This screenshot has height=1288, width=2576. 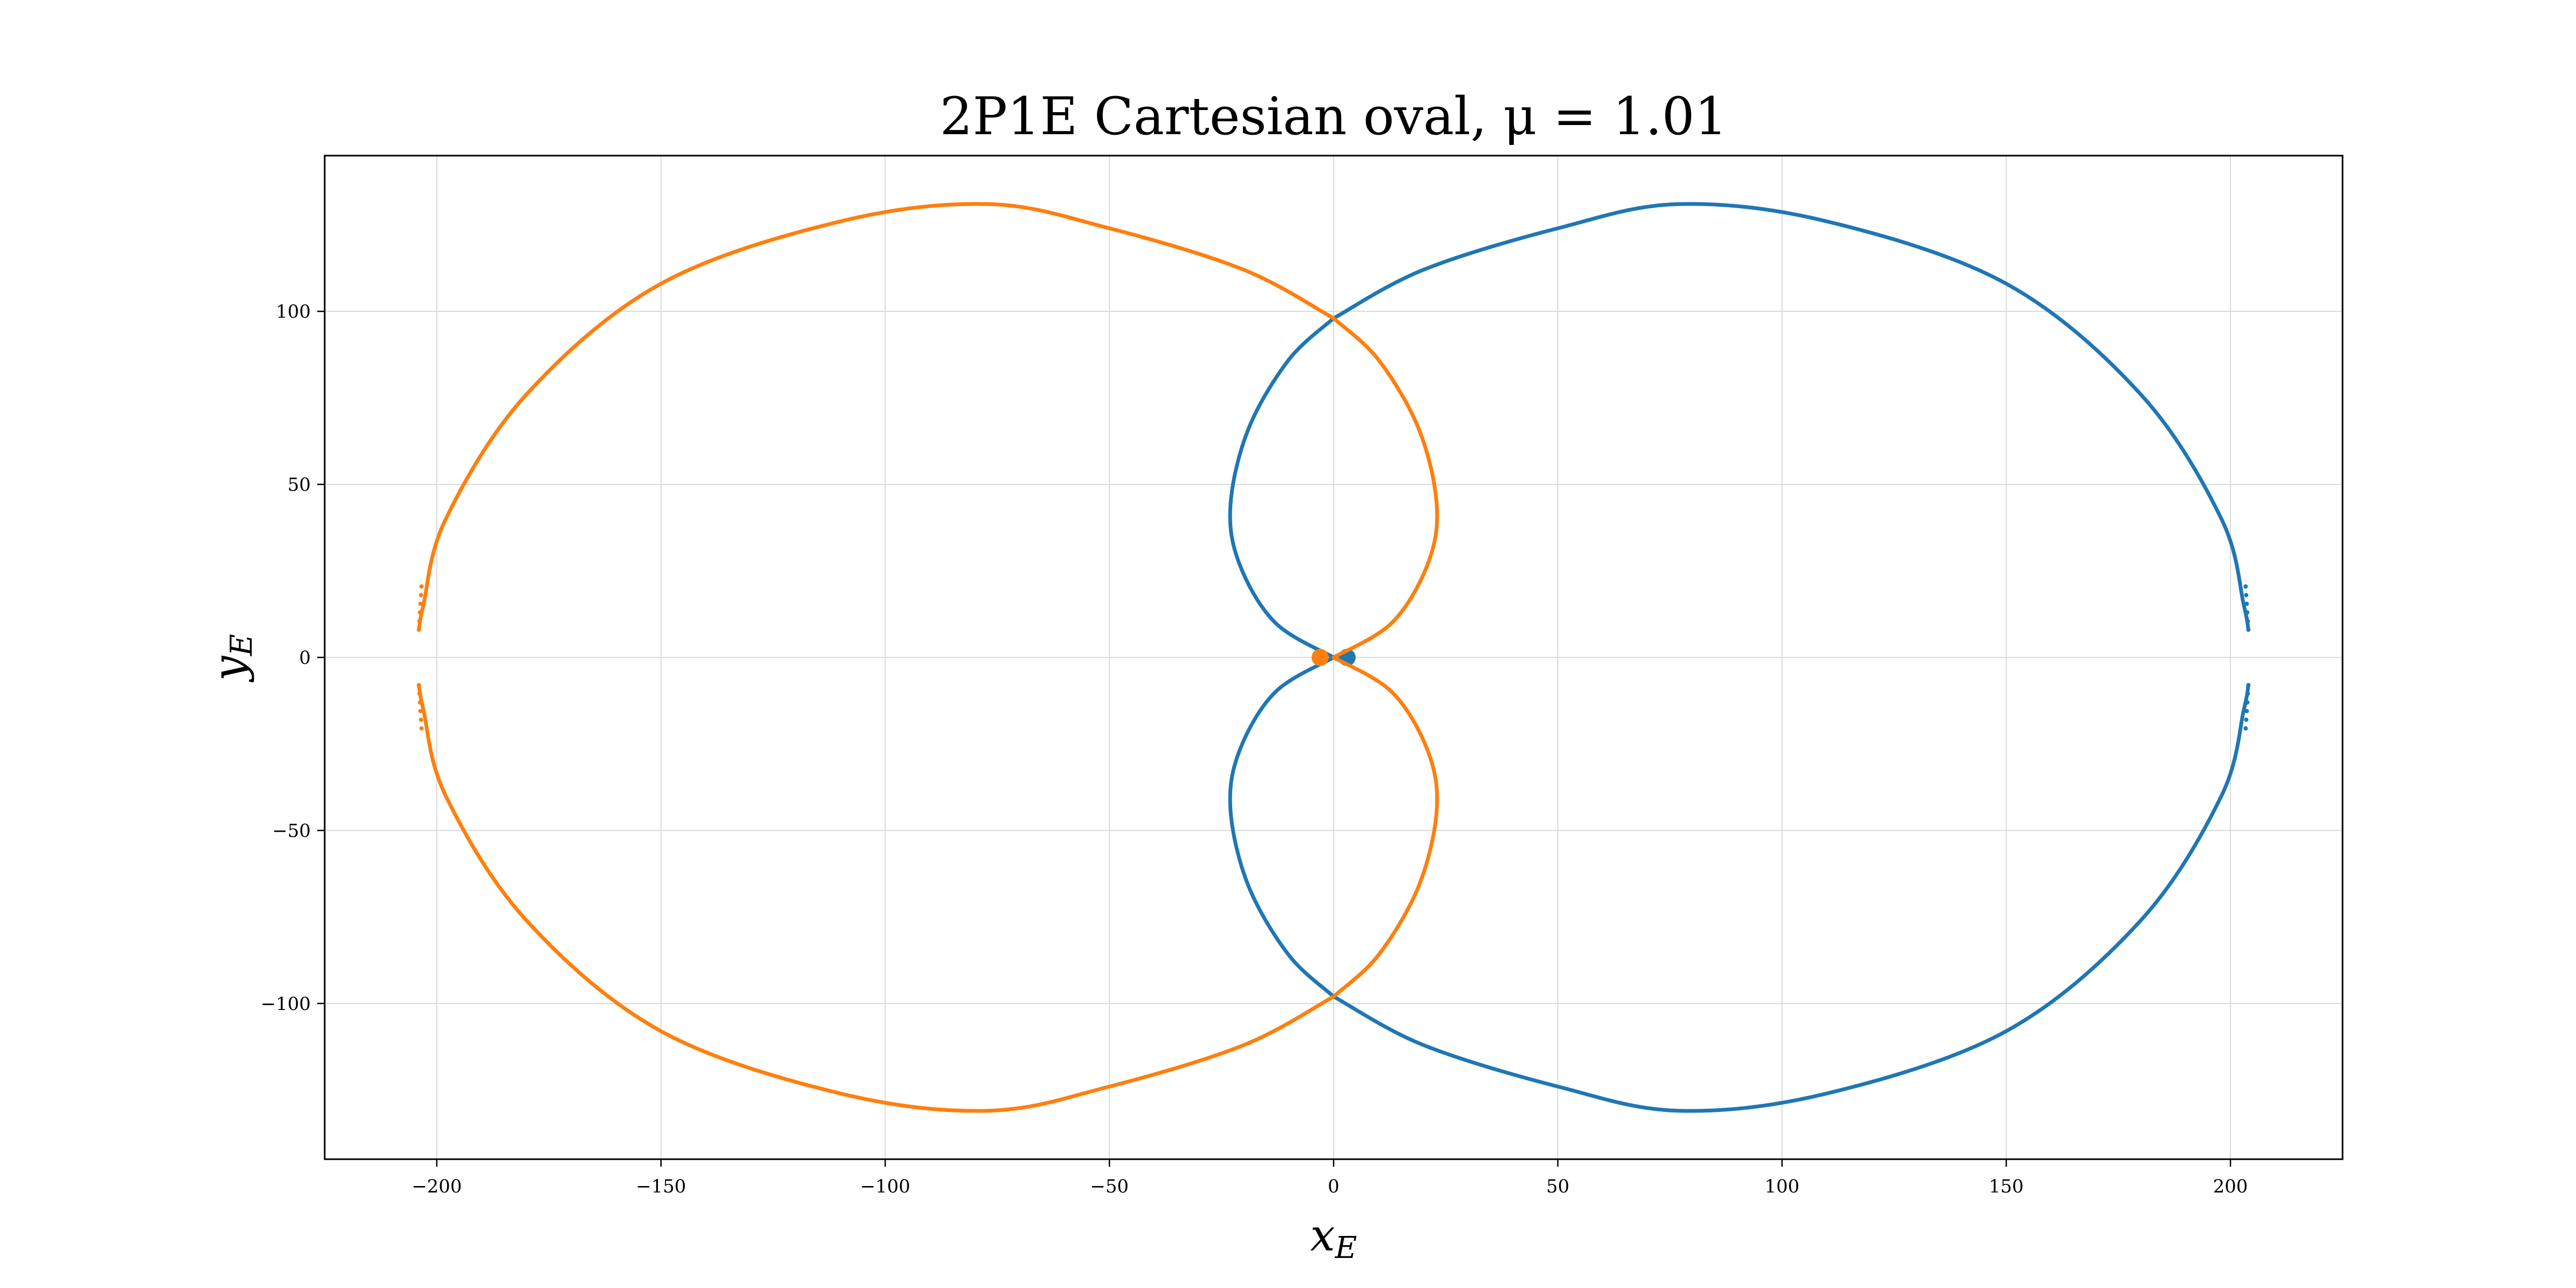 I want to click on x-tick-label: 150, so click(x=2006, y=1186).